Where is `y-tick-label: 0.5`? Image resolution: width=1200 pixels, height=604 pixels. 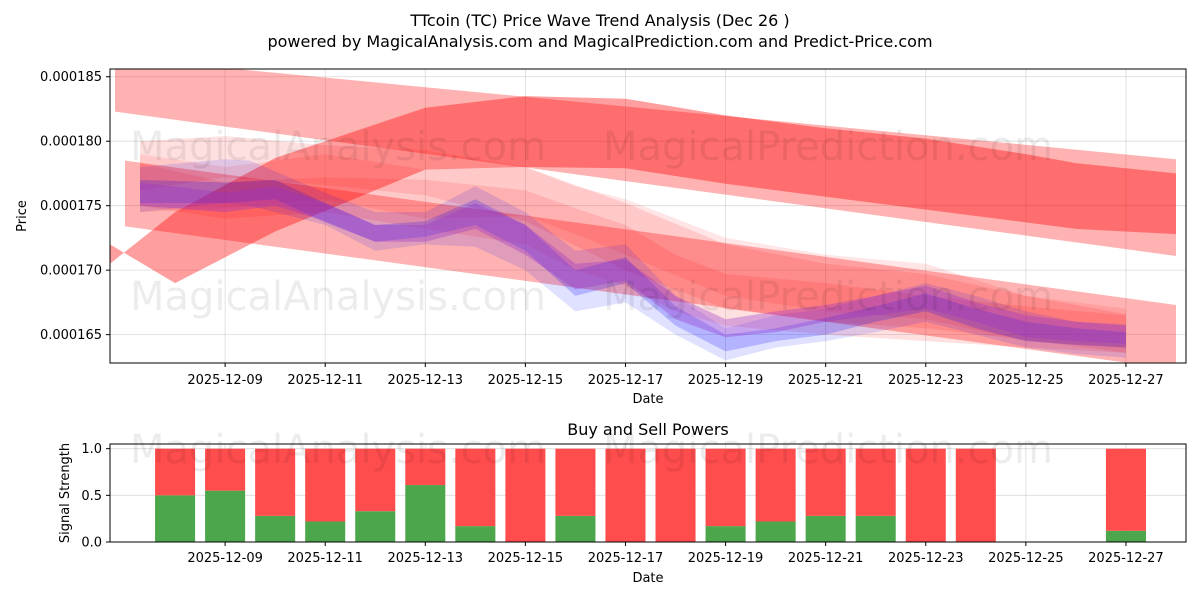
y-tick-label: 0.5 is located at coordinates (91, 496).